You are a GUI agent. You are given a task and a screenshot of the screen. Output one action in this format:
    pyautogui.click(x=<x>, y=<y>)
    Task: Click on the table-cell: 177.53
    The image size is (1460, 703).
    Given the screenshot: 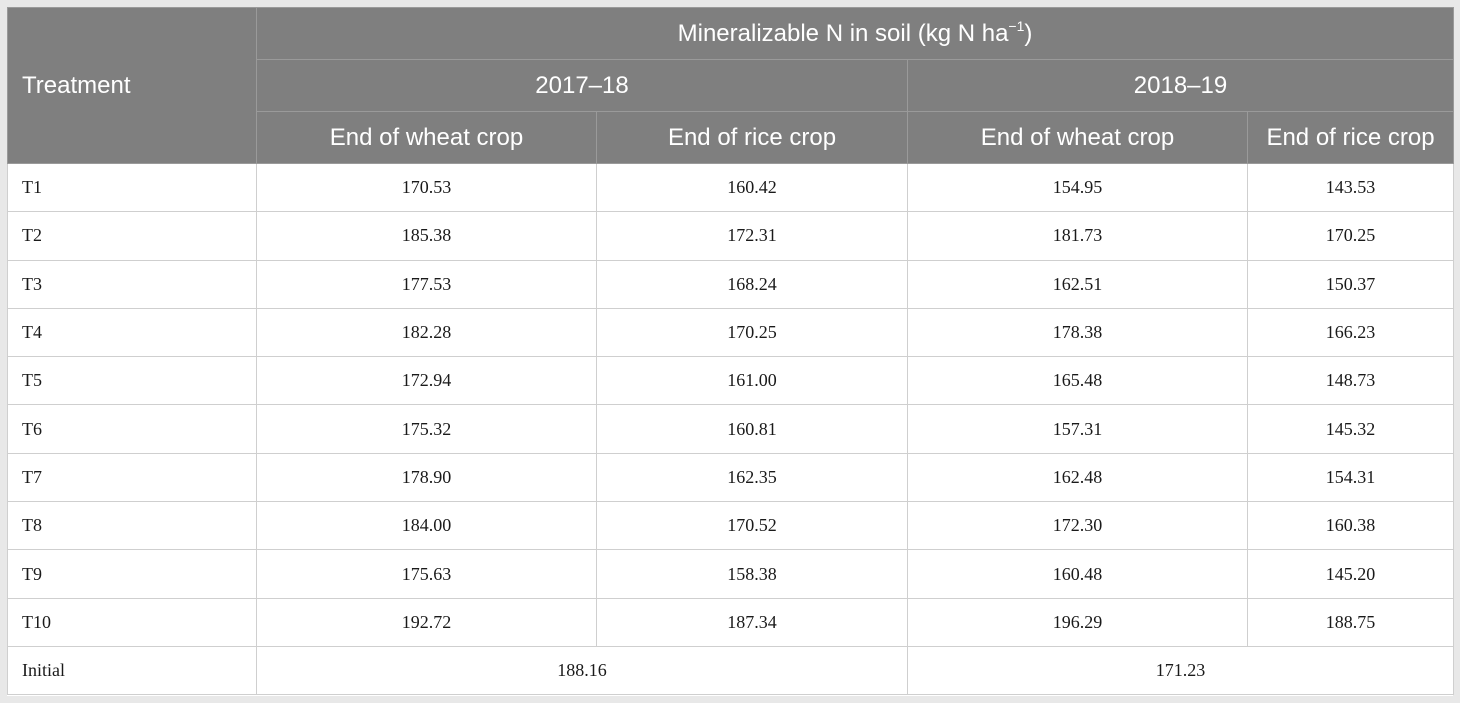 What is the action you would take?
    pyautogui.click(x=426, y=284)
    